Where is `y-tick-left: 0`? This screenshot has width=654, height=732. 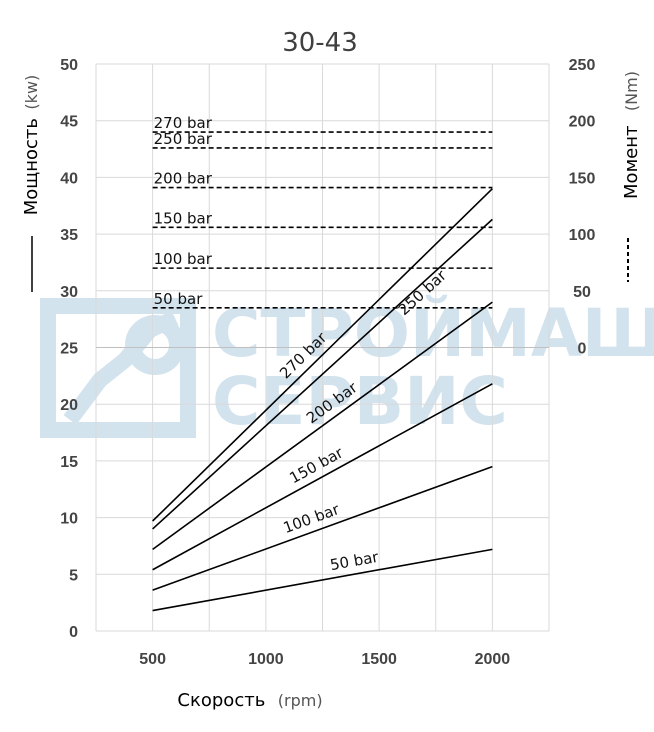
y-tick-left: 0 is located at coordinates (73, 632).